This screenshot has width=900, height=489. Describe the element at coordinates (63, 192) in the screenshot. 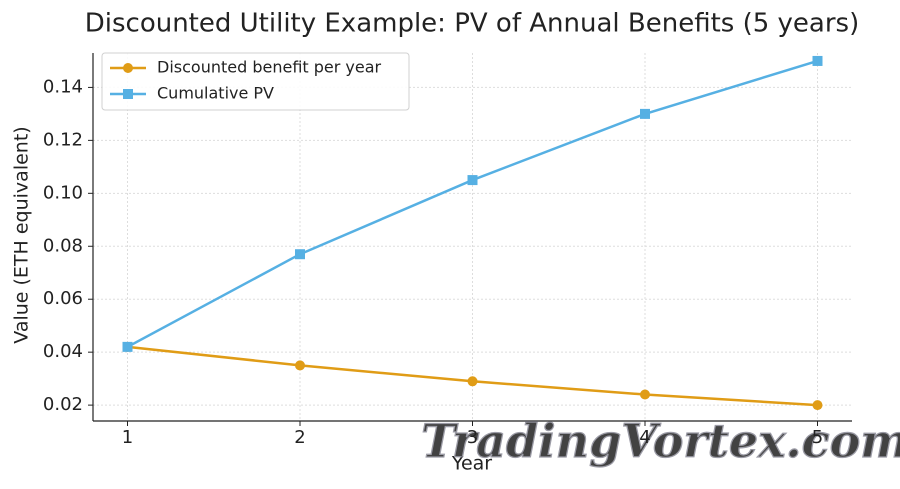

I see `y-tick-label: 0.10` at that location.